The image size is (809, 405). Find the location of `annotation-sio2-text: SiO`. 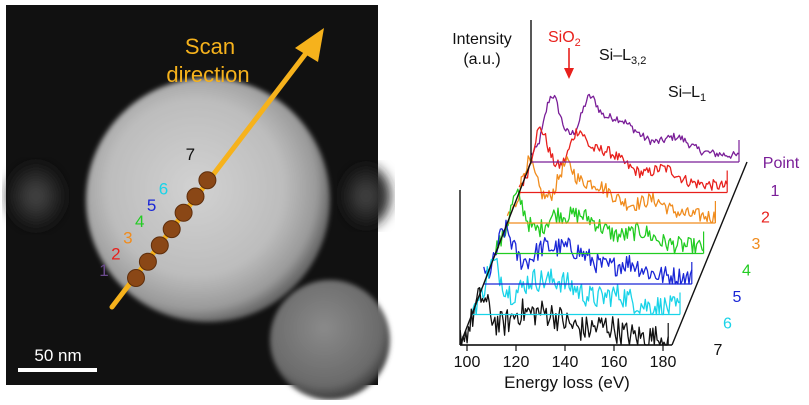

annotation-sio2-text: SiO is located at coordinates (561, 37).